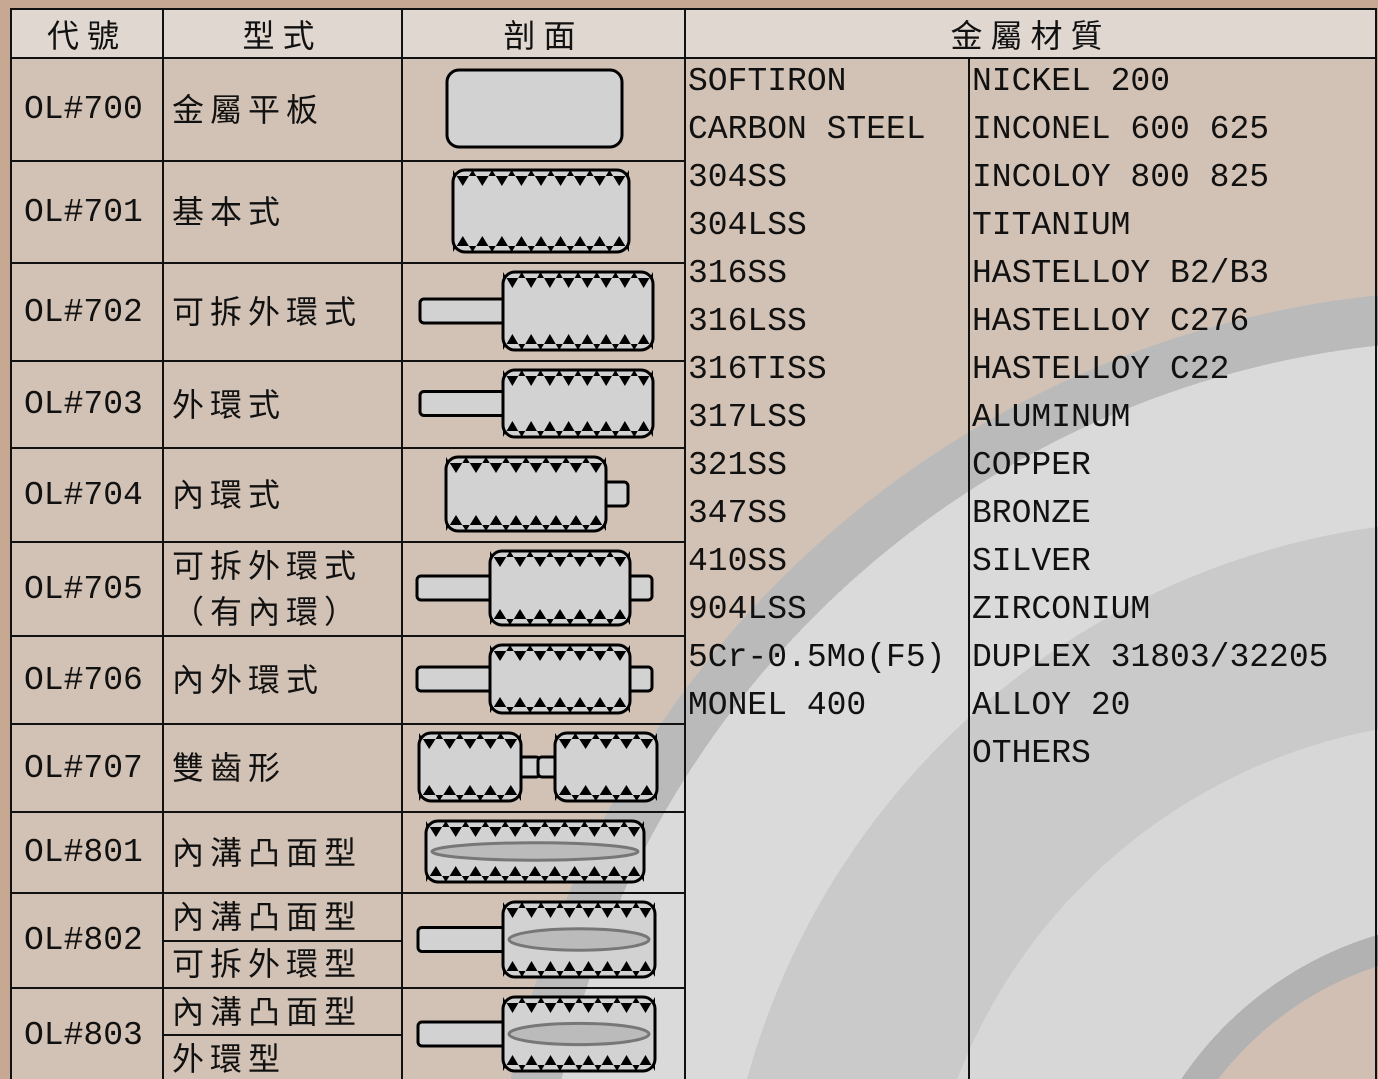 The width and height of the screenshot is (1378, 1079). What do you see at coordinates (747, 417) in the screenshot?
I see `material-item: 317LSS` at bounding box center [747, 417].